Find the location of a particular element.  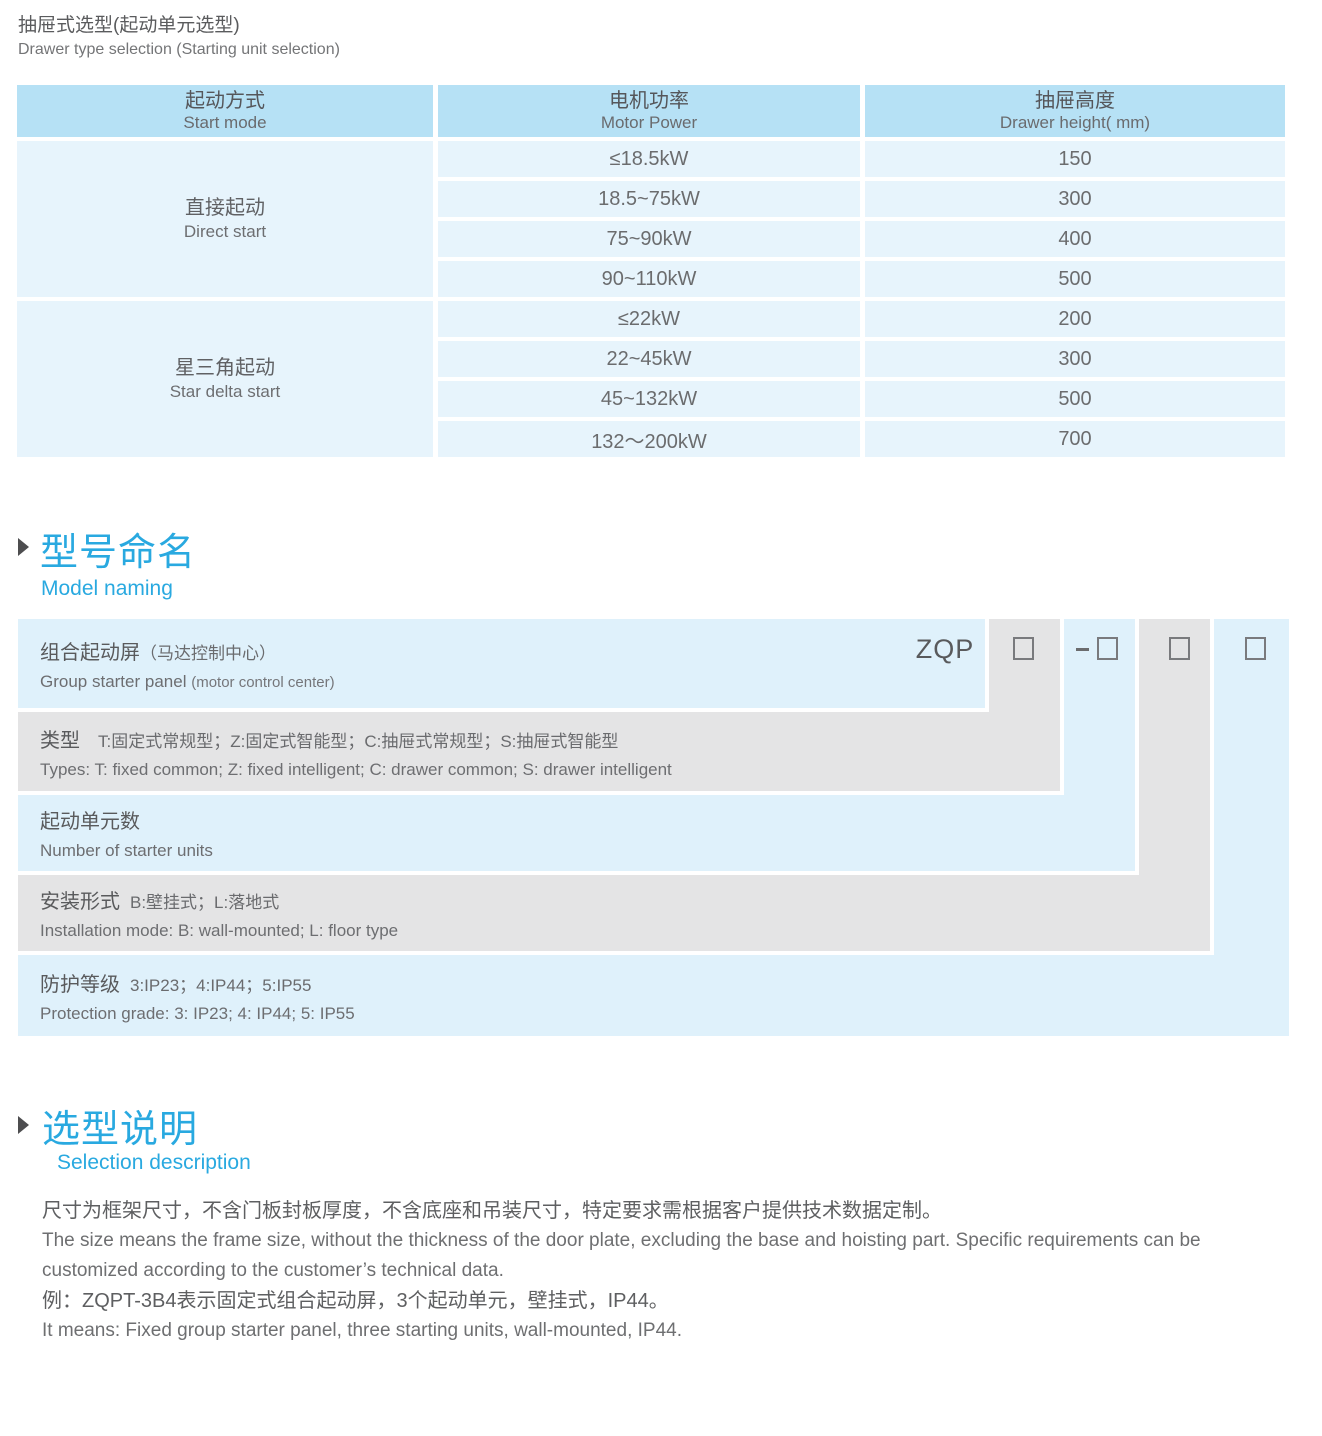

selection-description-heading-en: Selection description is located at coordinates (154, 1162).